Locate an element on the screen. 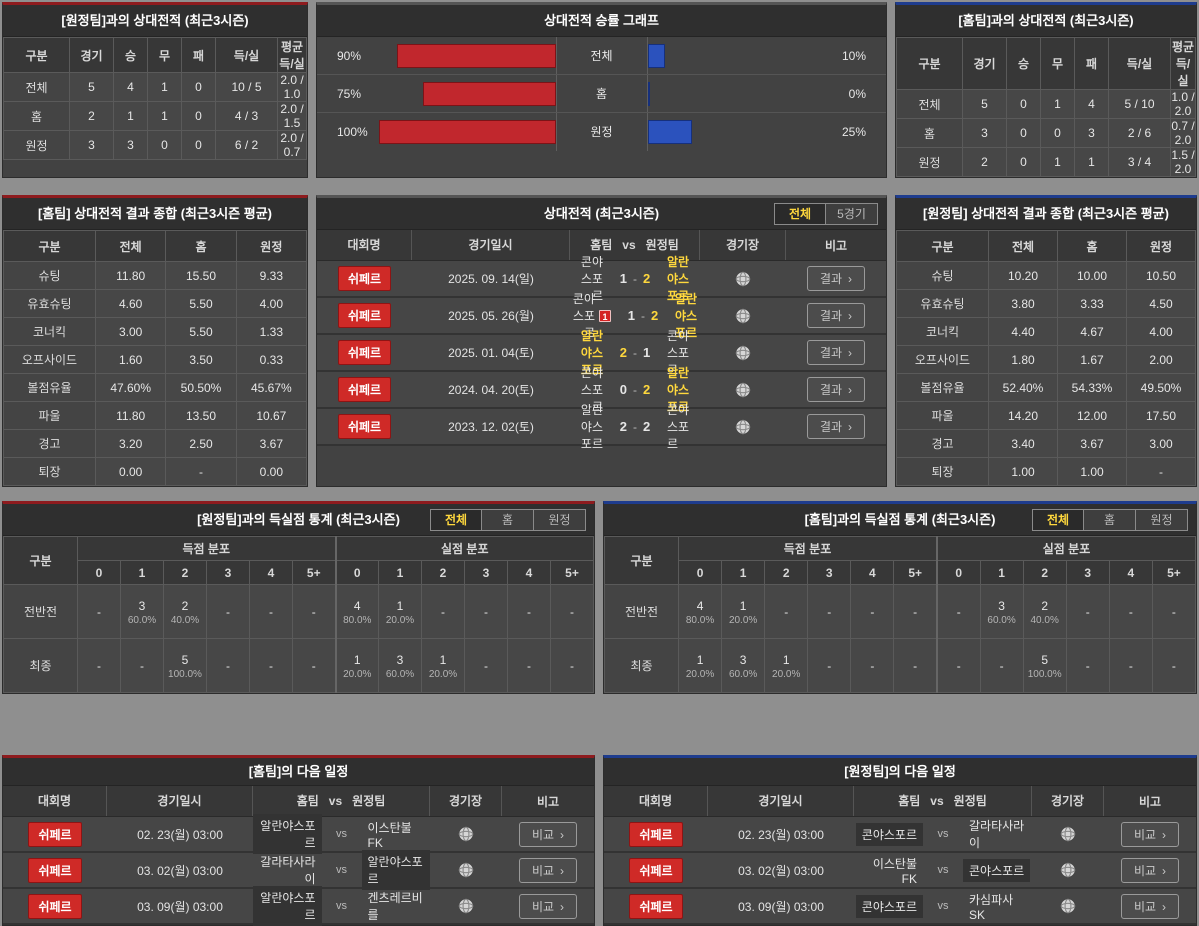  match-row: 쉬페르 2023. 12. 02(토) 알란야스포르 2-2 콘야스포르 결과 › is located at coordinates (601, 427).